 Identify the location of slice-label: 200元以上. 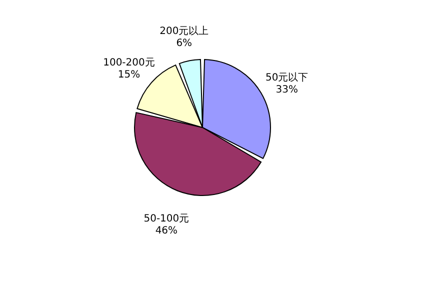
(184, 31).